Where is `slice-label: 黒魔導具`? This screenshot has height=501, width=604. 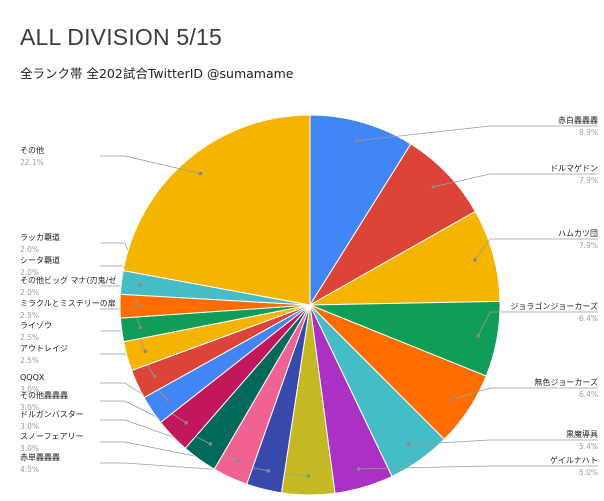 slice-label: 黒魔導具 is located at coordinates (582, 434).